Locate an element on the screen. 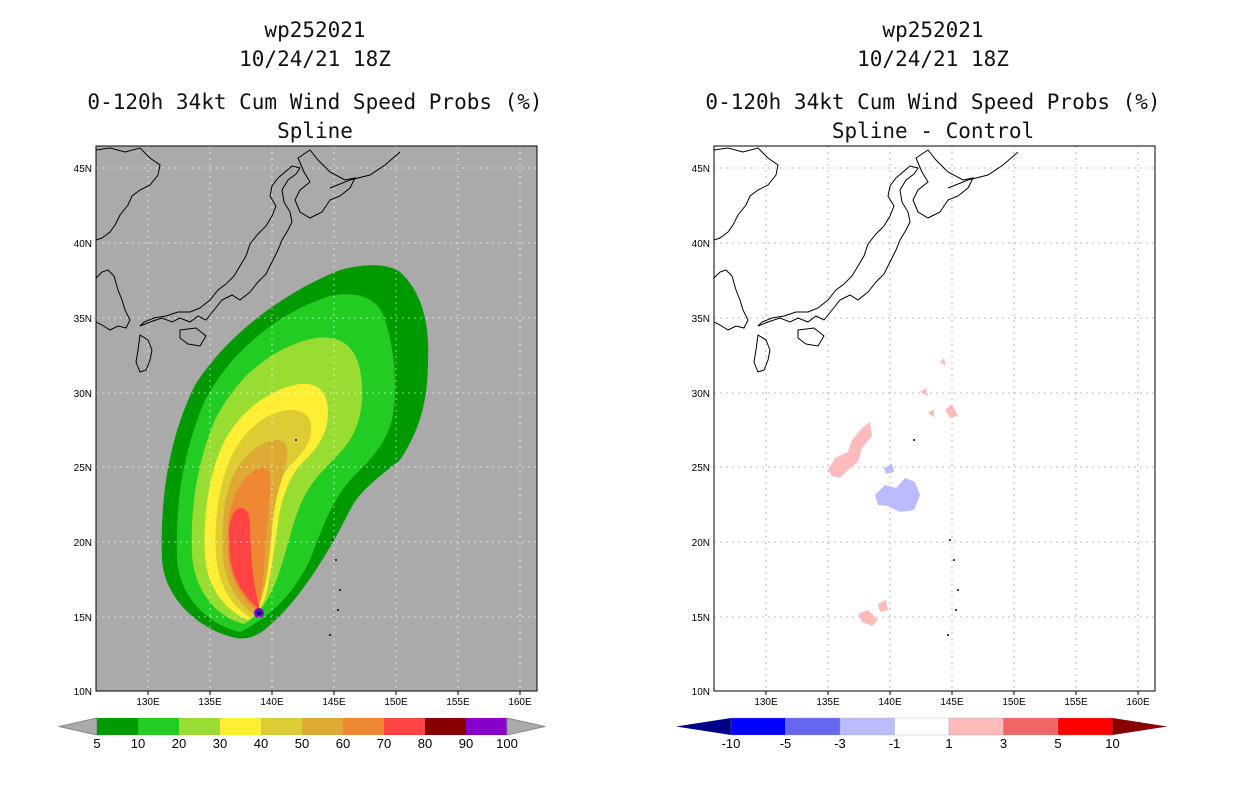  left-lon-ticks: 130E 135E 140E 145E 150E 155E 160E is located at coordinates (334, 699).